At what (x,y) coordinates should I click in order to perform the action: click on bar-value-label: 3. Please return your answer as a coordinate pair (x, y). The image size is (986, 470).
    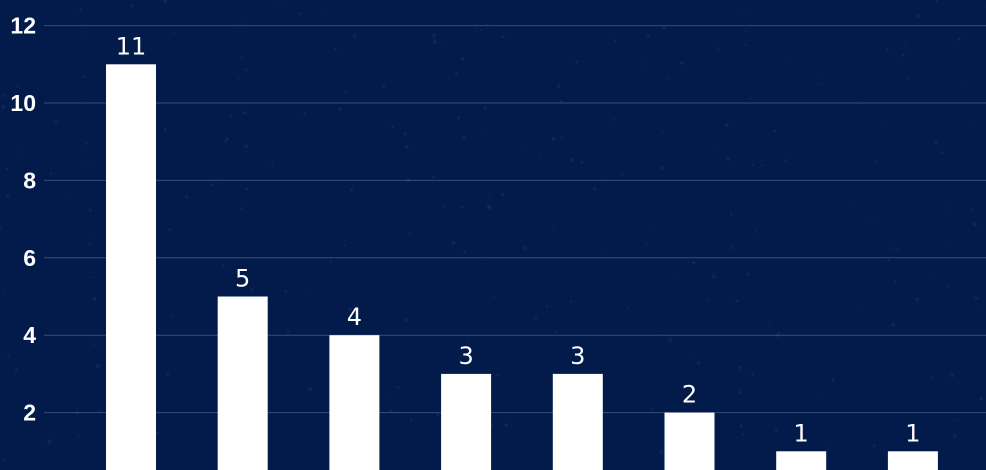
    Looking at the image, I should click on (577, 356).